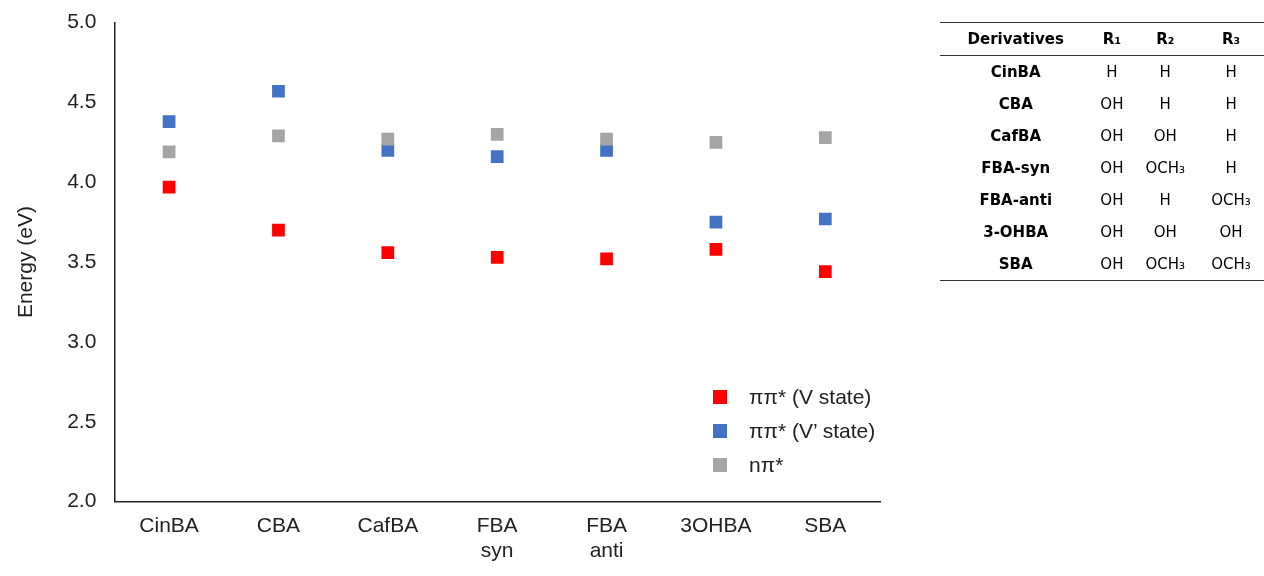 This screenshot has height=576, width=1264. I want to click on y-tick-label: 4.5, so click(82, 101).